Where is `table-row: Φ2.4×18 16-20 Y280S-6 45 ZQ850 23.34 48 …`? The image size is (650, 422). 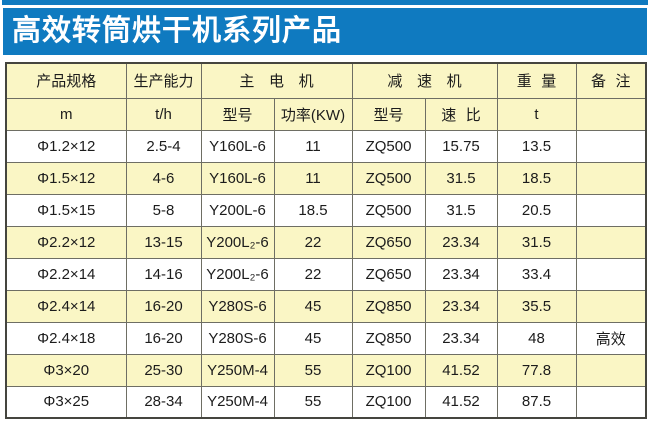
table-row: Φ2.4×18 16-20 Y280S-6 45 ZQ850 23.34 48 … is located at coordinates (326, 338).